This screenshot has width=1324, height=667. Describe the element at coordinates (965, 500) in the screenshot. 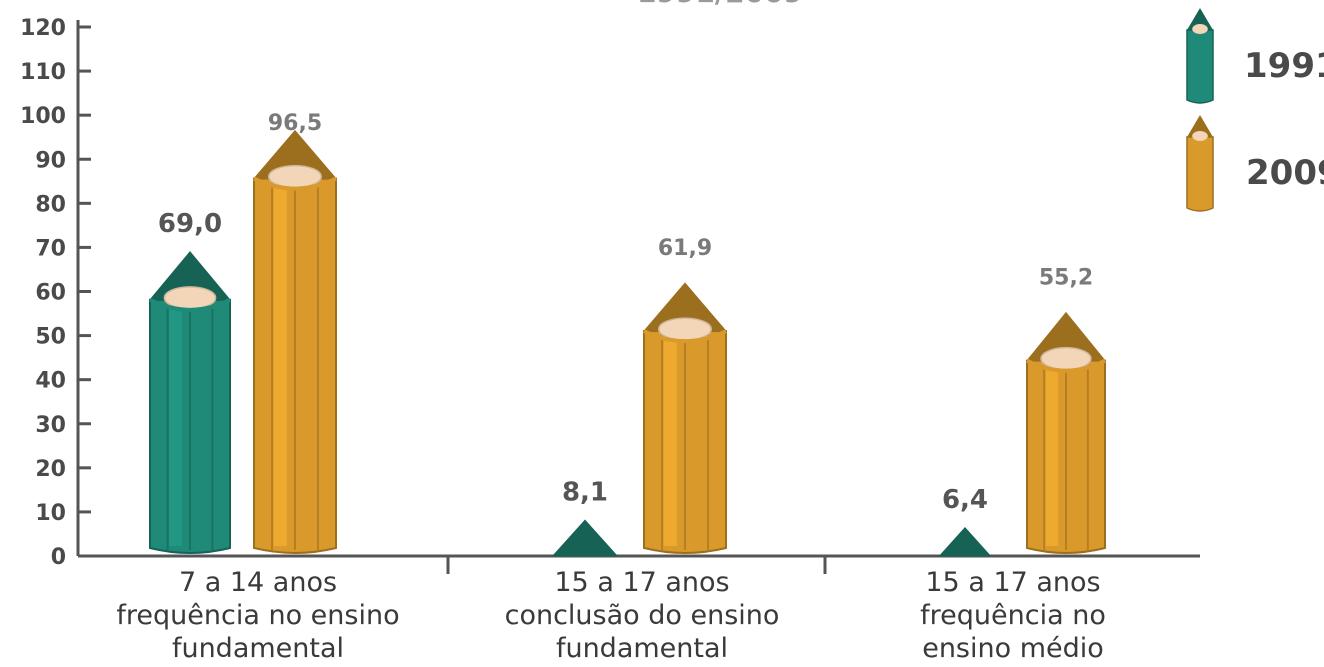

I see `data-label: 6,4` at that location.